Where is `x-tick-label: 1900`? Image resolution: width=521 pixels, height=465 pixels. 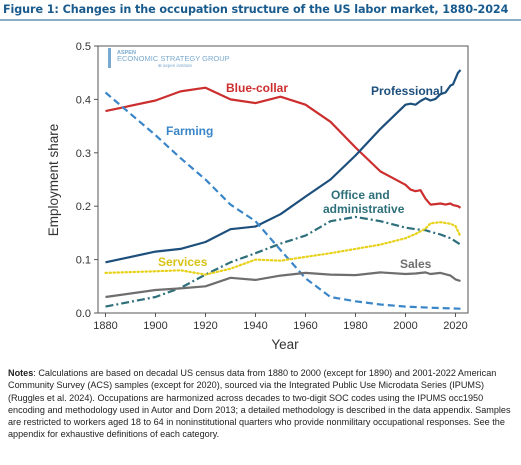
x-tick-label: 1900 is located at coordinates (155, 326).